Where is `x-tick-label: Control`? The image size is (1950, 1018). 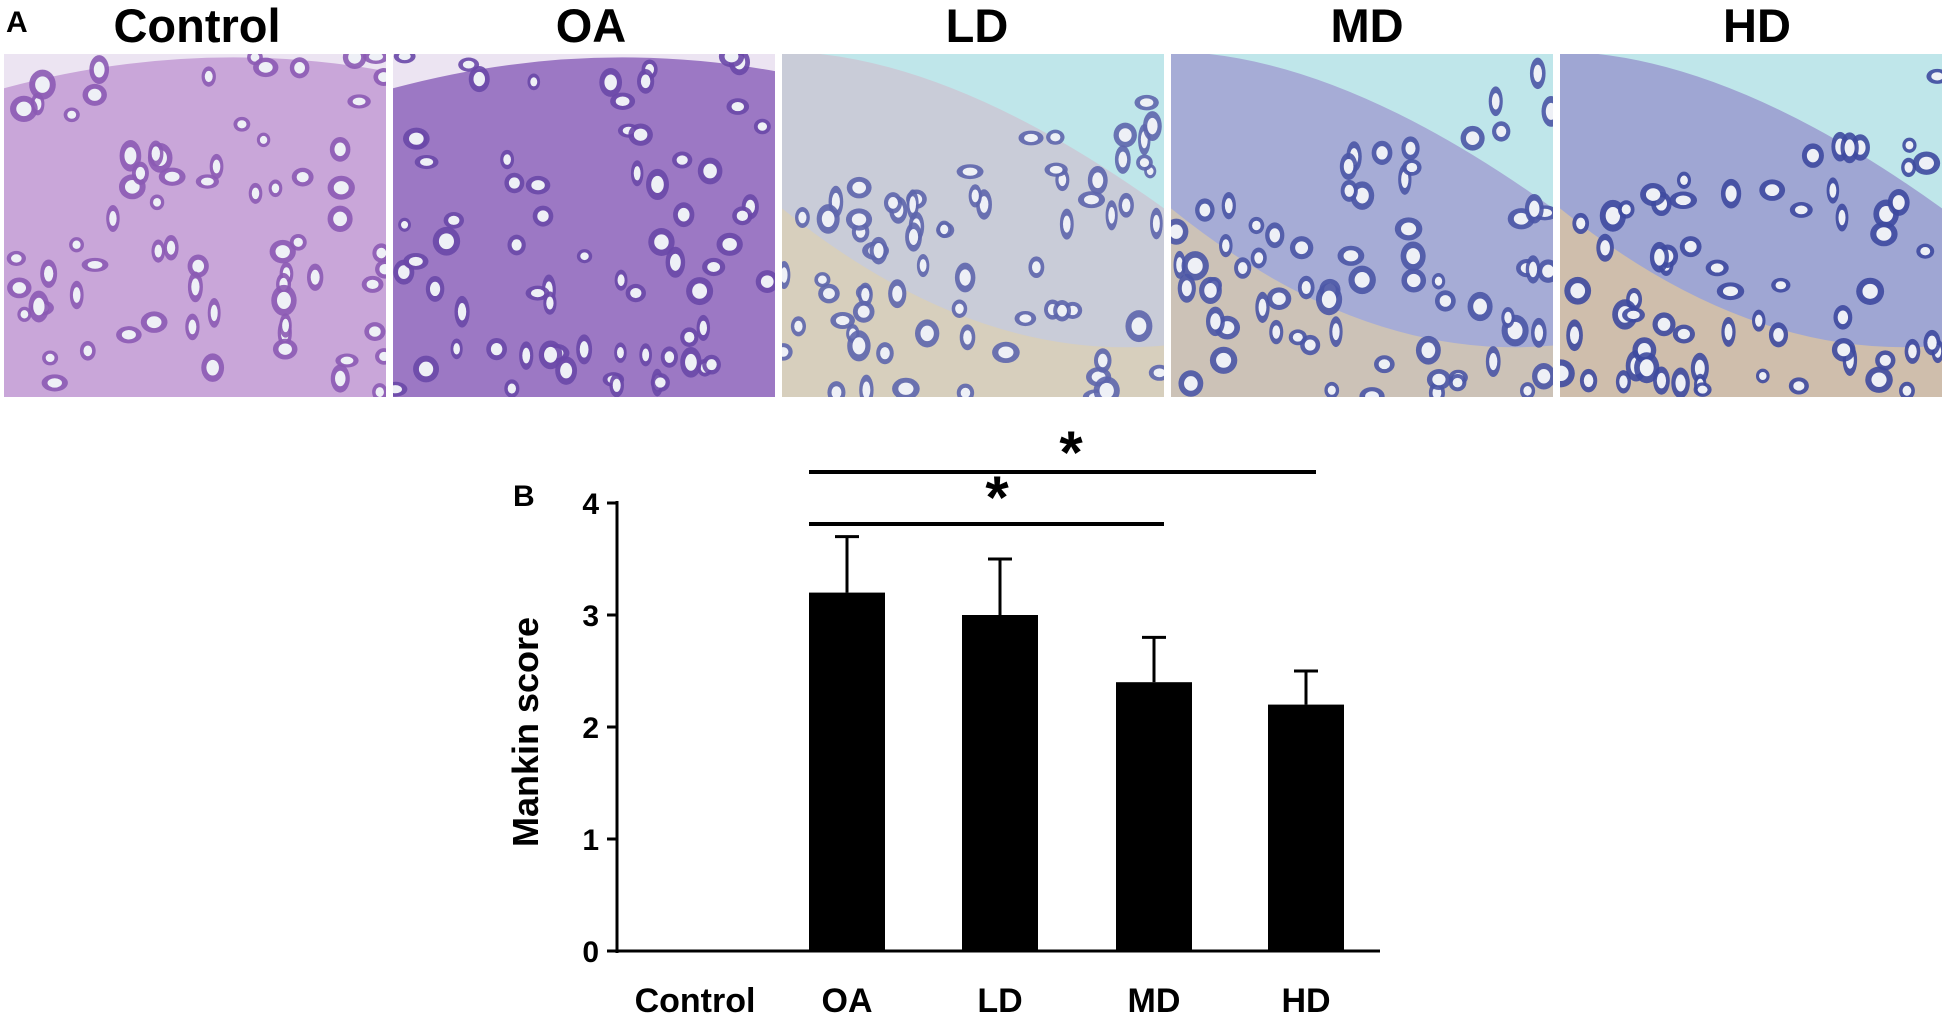
x-tick-label: Control is located at coordinates (695, 1000).